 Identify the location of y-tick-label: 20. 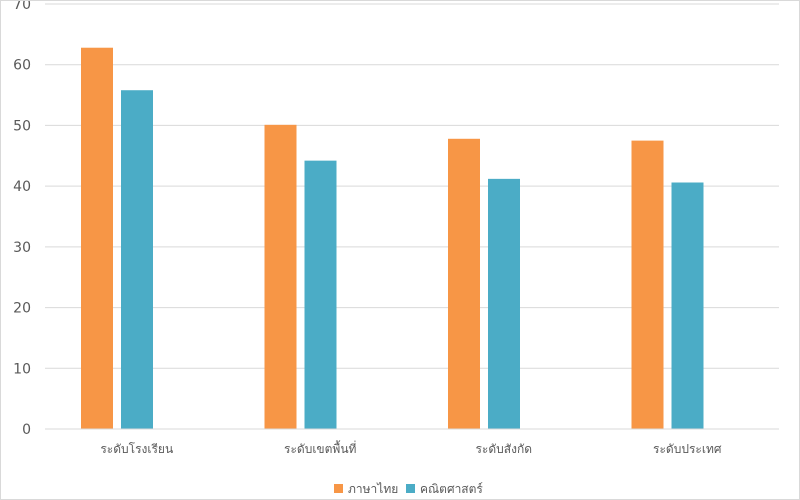
(22, 309).